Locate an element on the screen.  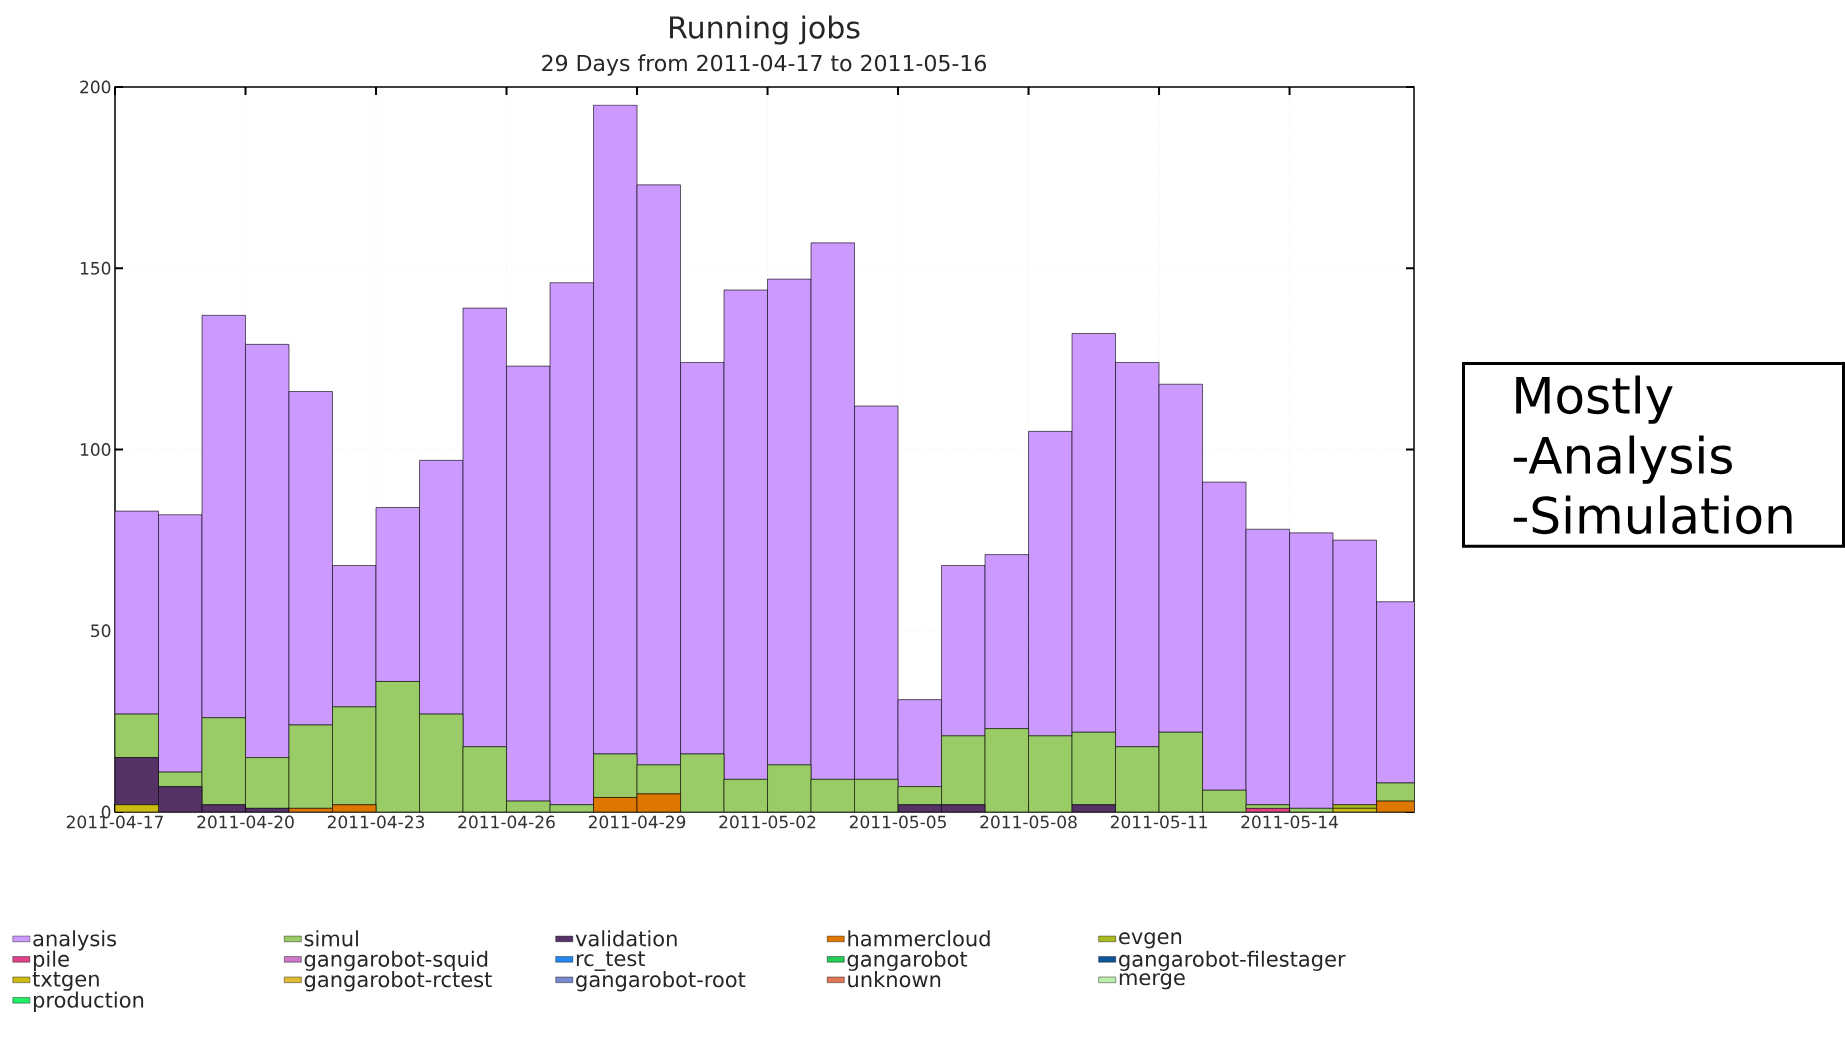
x-tick-label: 2011-04-20 is located at coordinates (245, 822).